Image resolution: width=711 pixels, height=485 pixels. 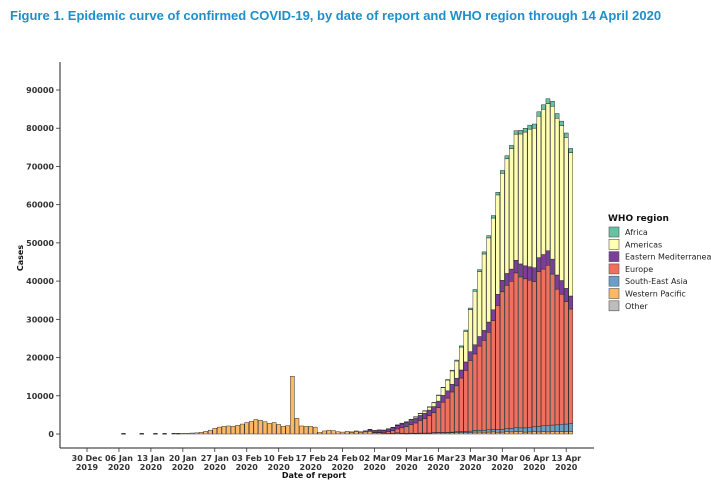 I want to click on y-tick-label: 20000, so click(x=40, y=358).